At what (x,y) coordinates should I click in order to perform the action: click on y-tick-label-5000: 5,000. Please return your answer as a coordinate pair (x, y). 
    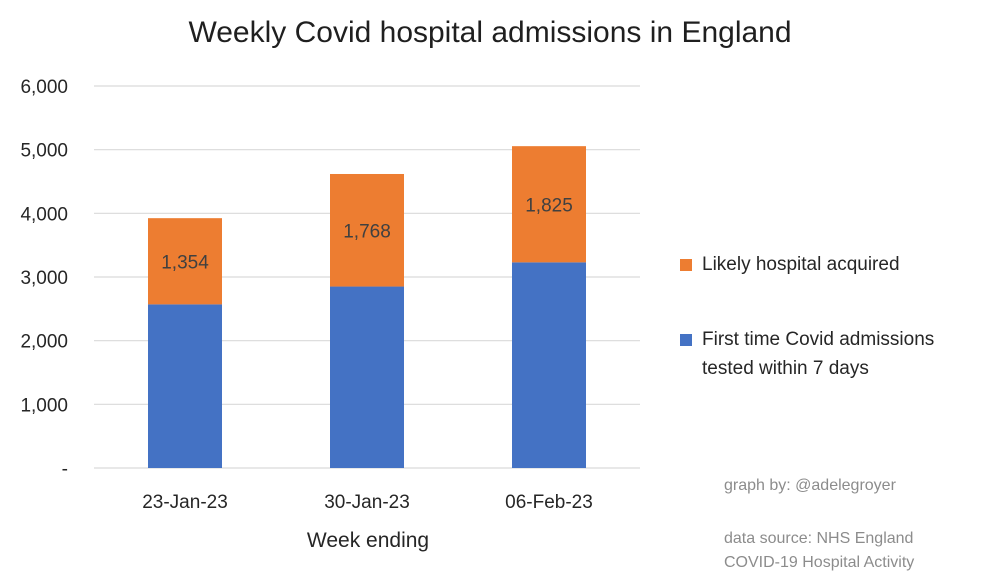
    Looking at the image, I should click on (44, 151).